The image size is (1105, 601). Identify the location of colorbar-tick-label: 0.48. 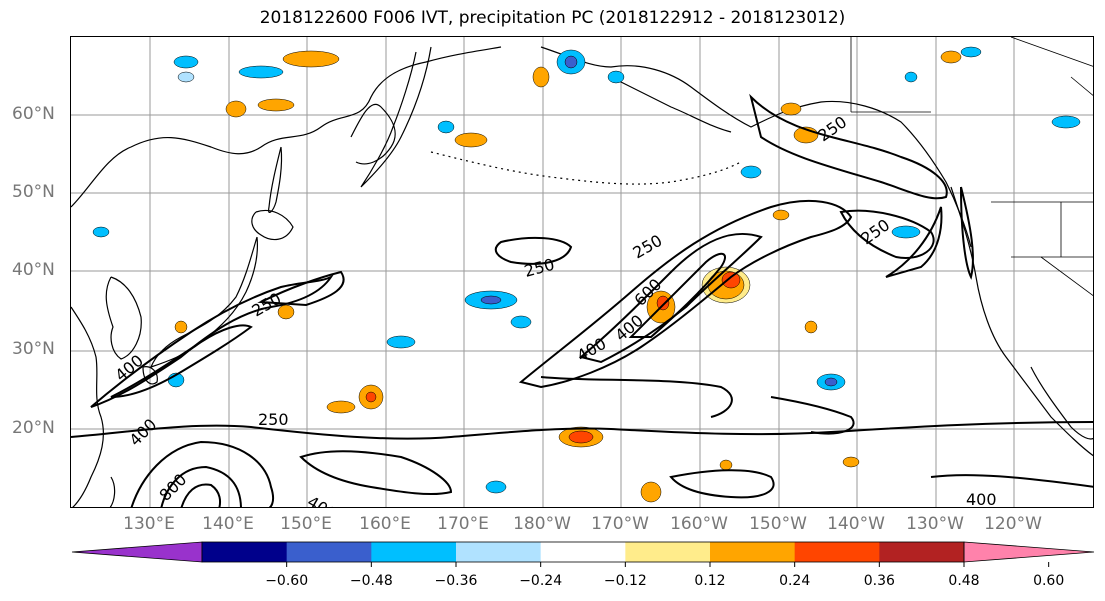
(964, 581).